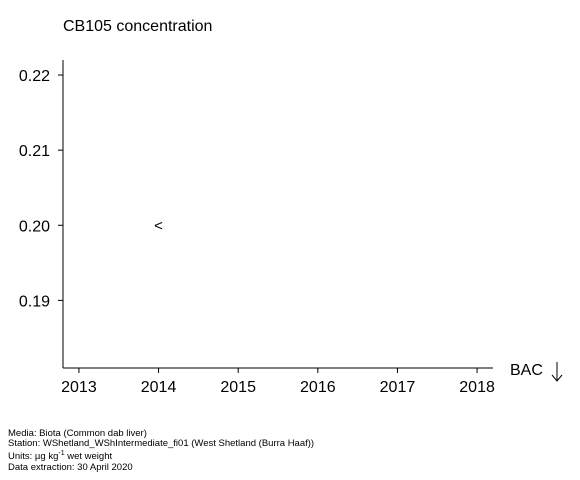 This screenshot has width=580, height=480. Describe the element at coordinates (318, 387) in the screenshot. I see `x-tick-label: 2016` at that location.